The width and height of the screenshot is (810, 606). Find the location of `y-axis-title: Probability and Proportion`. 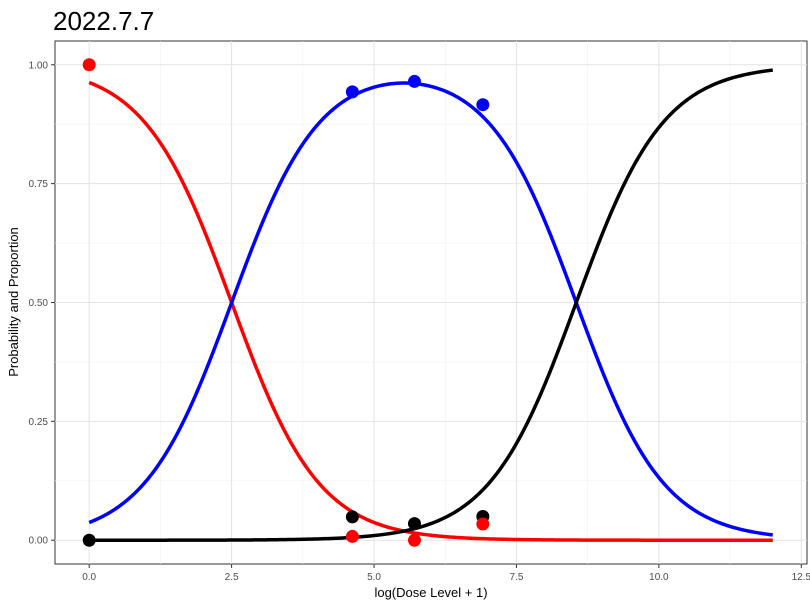

y-axis-title: Probability and Proportion is located at coordinates (13, 302).